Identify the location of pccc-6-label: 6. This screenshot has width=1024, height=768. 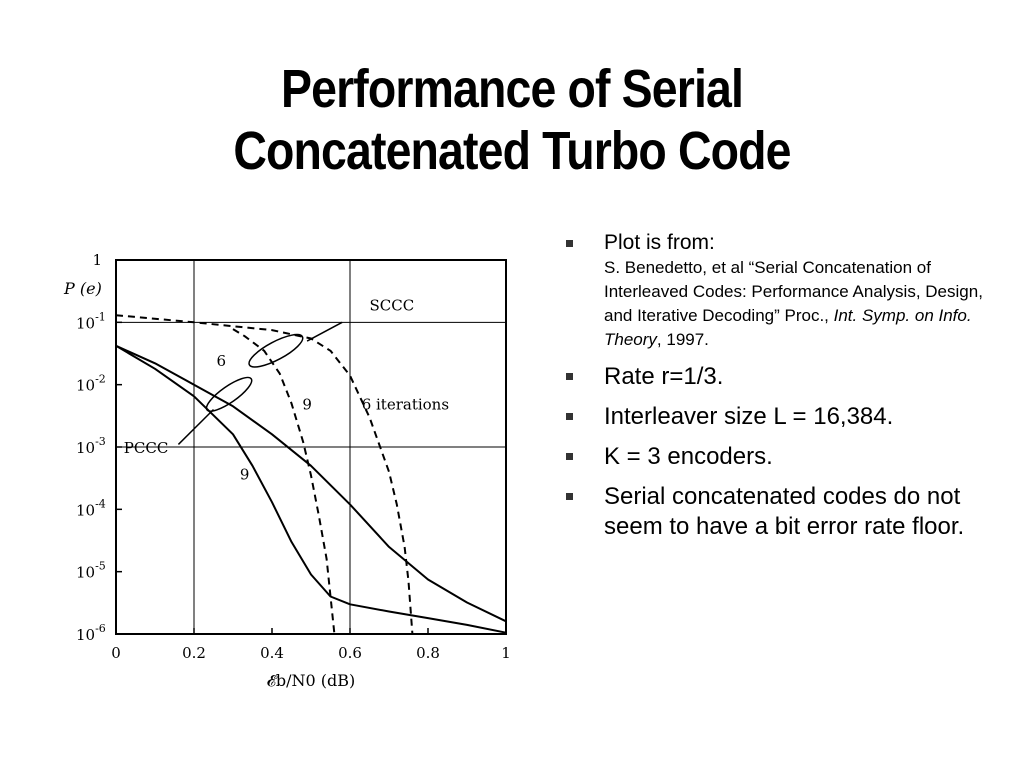
(222, 361).